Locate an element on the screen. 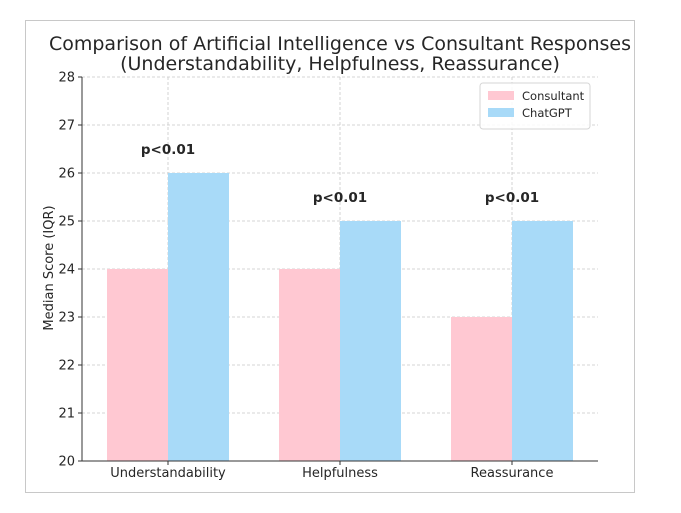 This screenshot has height=513, width=681. x-tick-label: Understandability is located at coordinates (168, 473).